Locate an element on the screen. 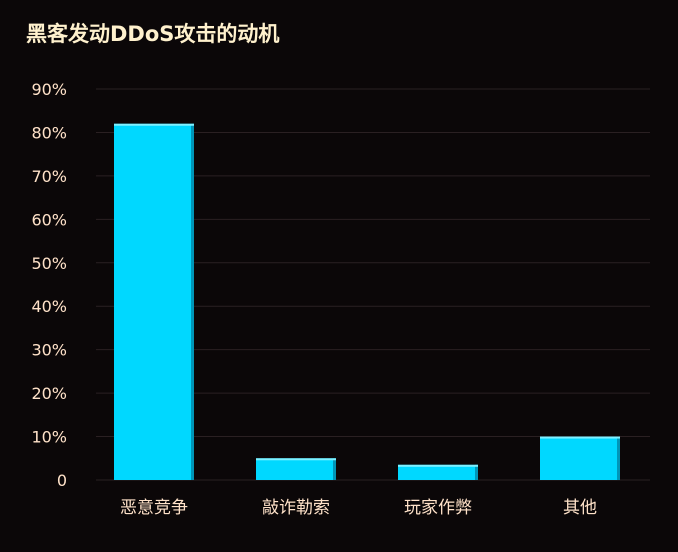 The height and width of the screenshot is (552, 678). y-tick-label: 40% is located at coordinates (49, 306).